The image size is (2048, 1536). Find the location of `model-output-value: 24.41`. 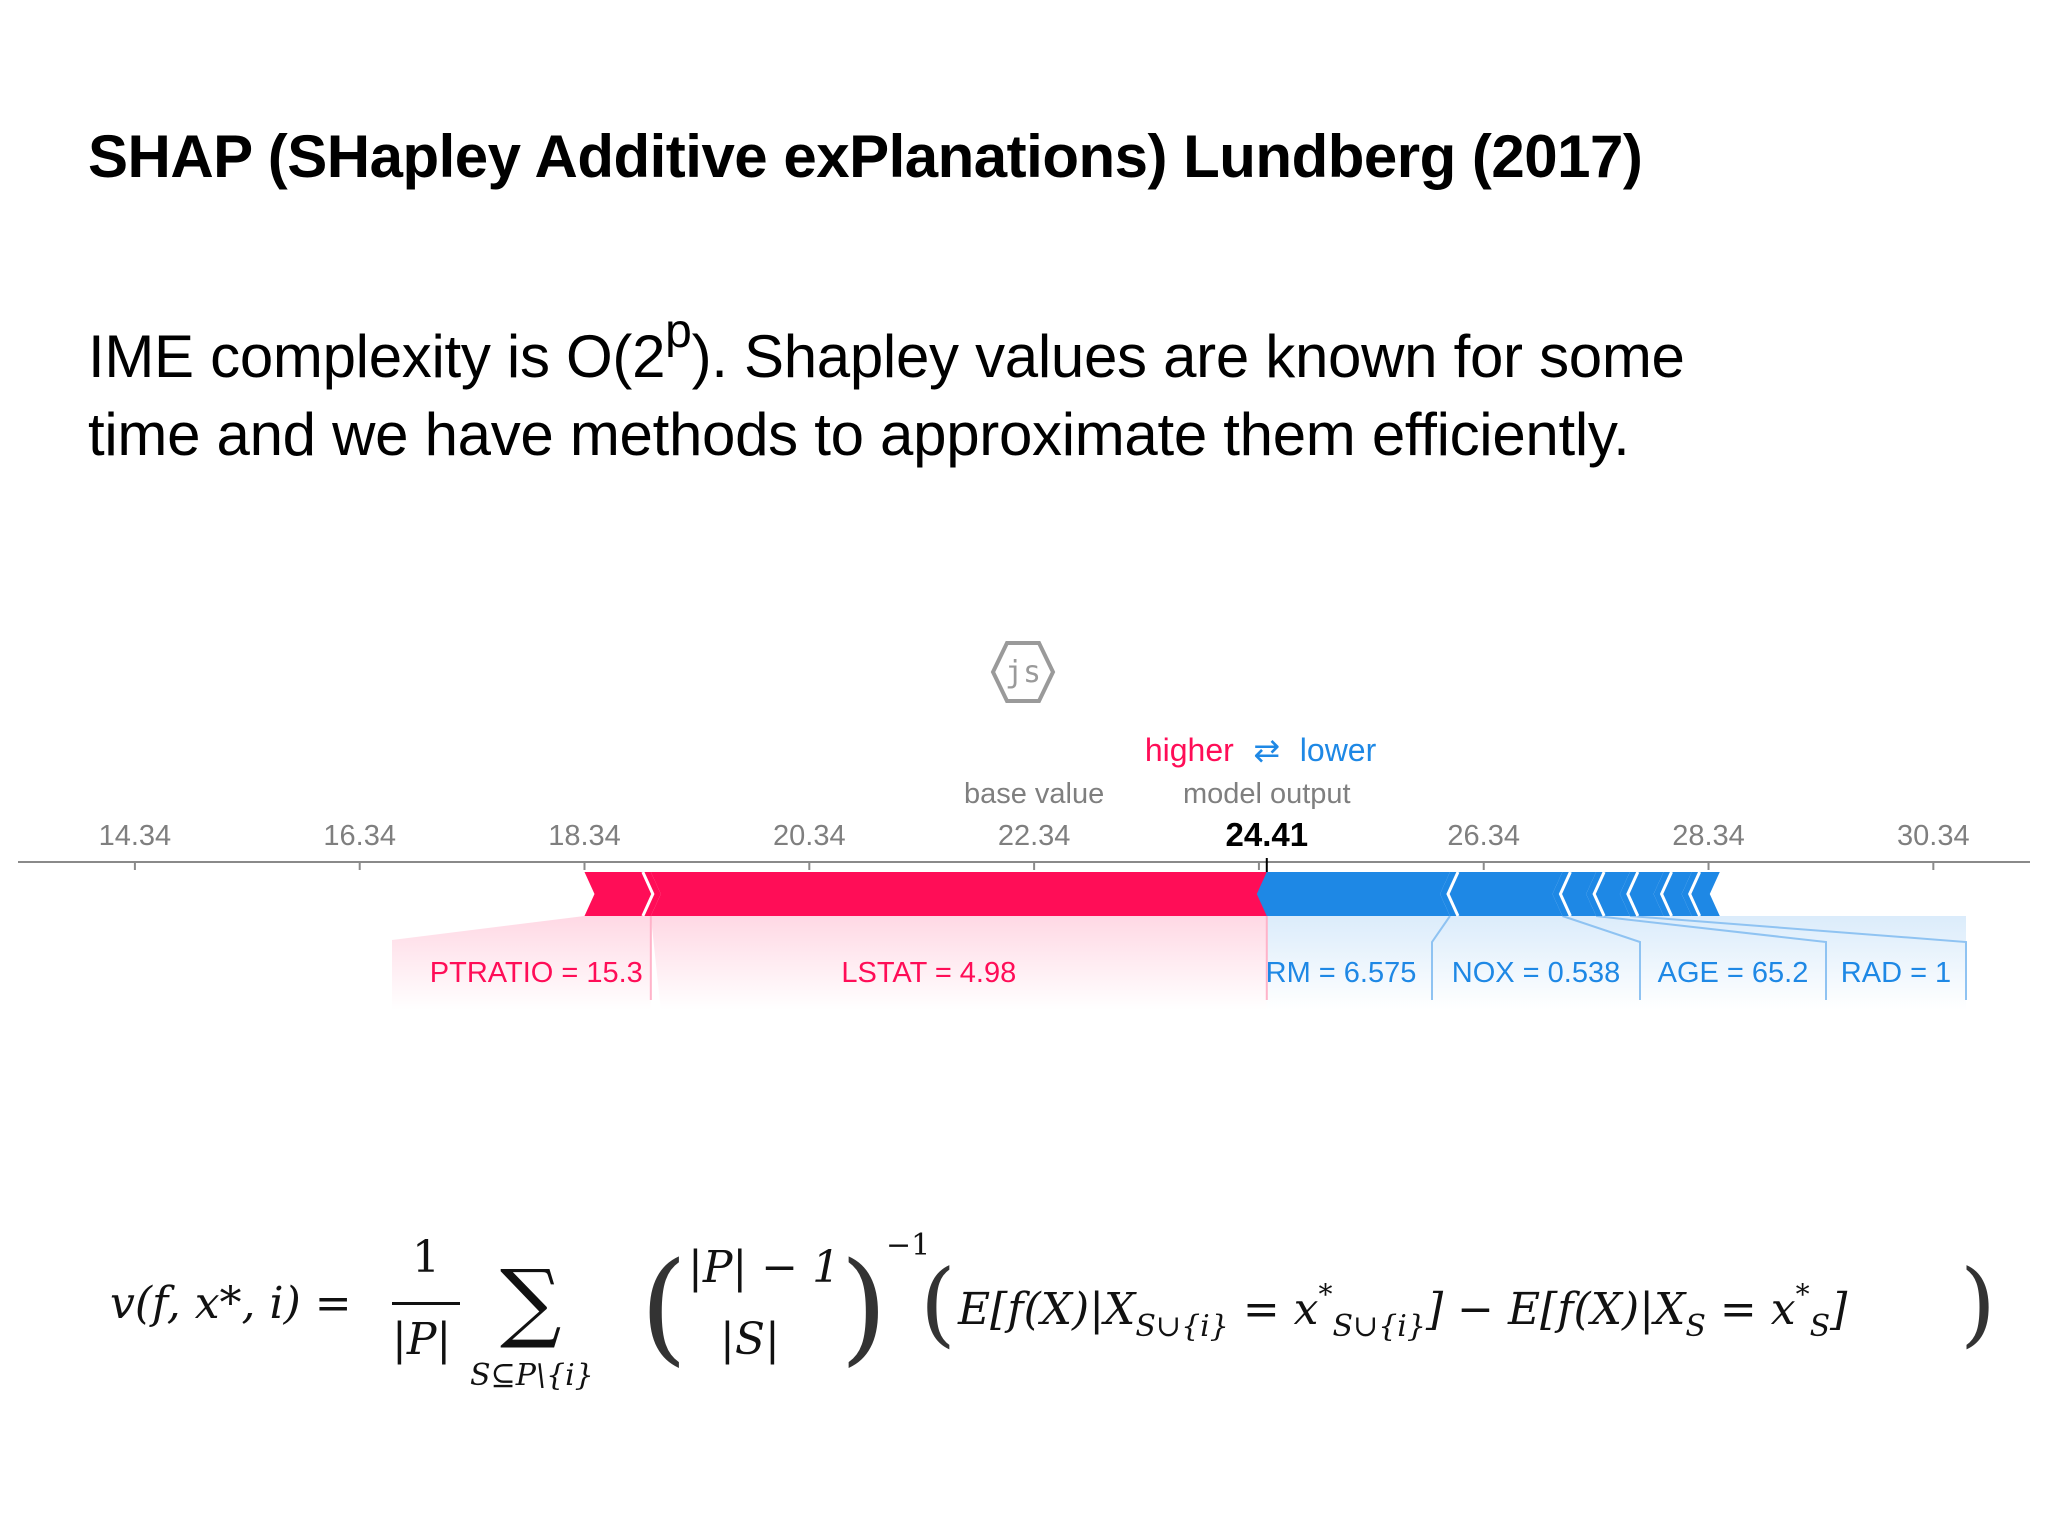

model-output-value: 24.41 is located at coordinates (1266, 834).